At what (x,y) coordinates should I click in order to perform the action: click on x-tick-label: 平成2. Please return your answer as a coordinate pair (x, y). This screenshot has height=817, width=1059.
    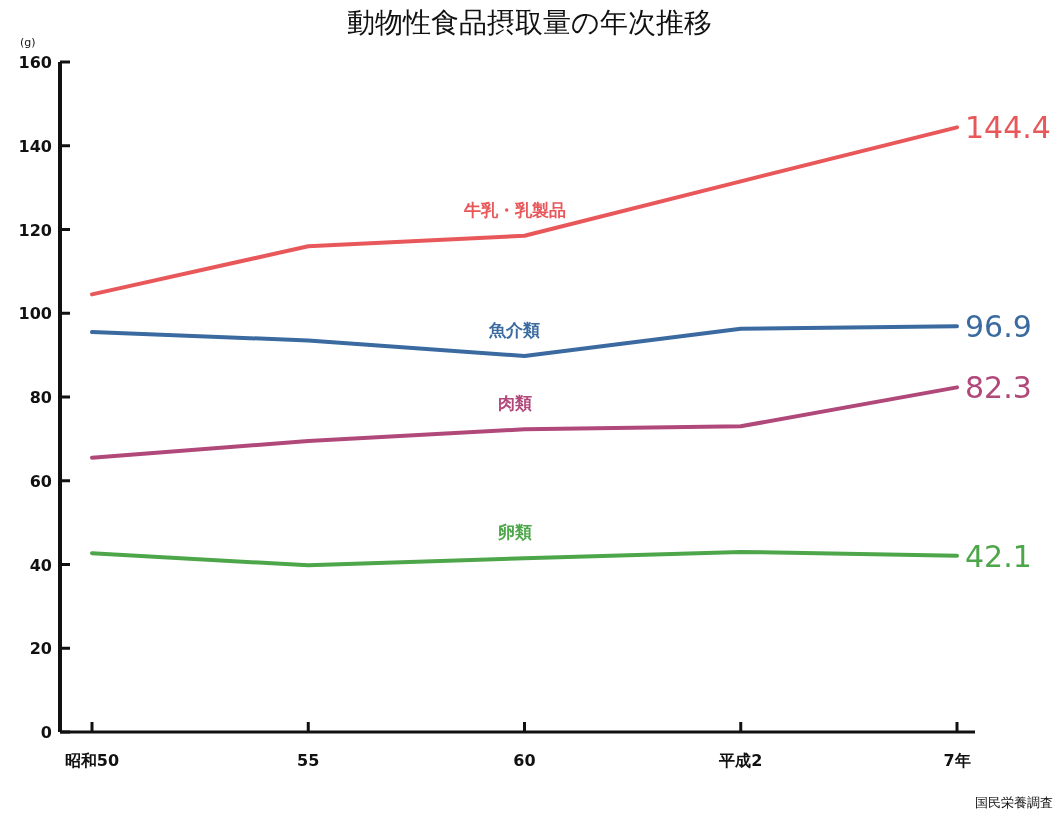
    Looking at the image, I should click on (740, 760).